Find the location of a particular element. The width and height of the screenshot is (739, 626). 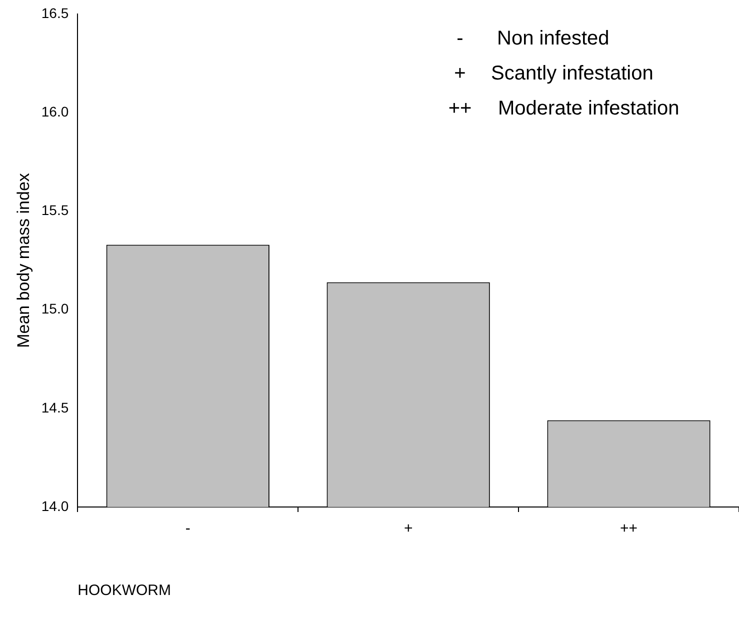

y-tick-label: 16.5 is located at coordinates (55, 12).